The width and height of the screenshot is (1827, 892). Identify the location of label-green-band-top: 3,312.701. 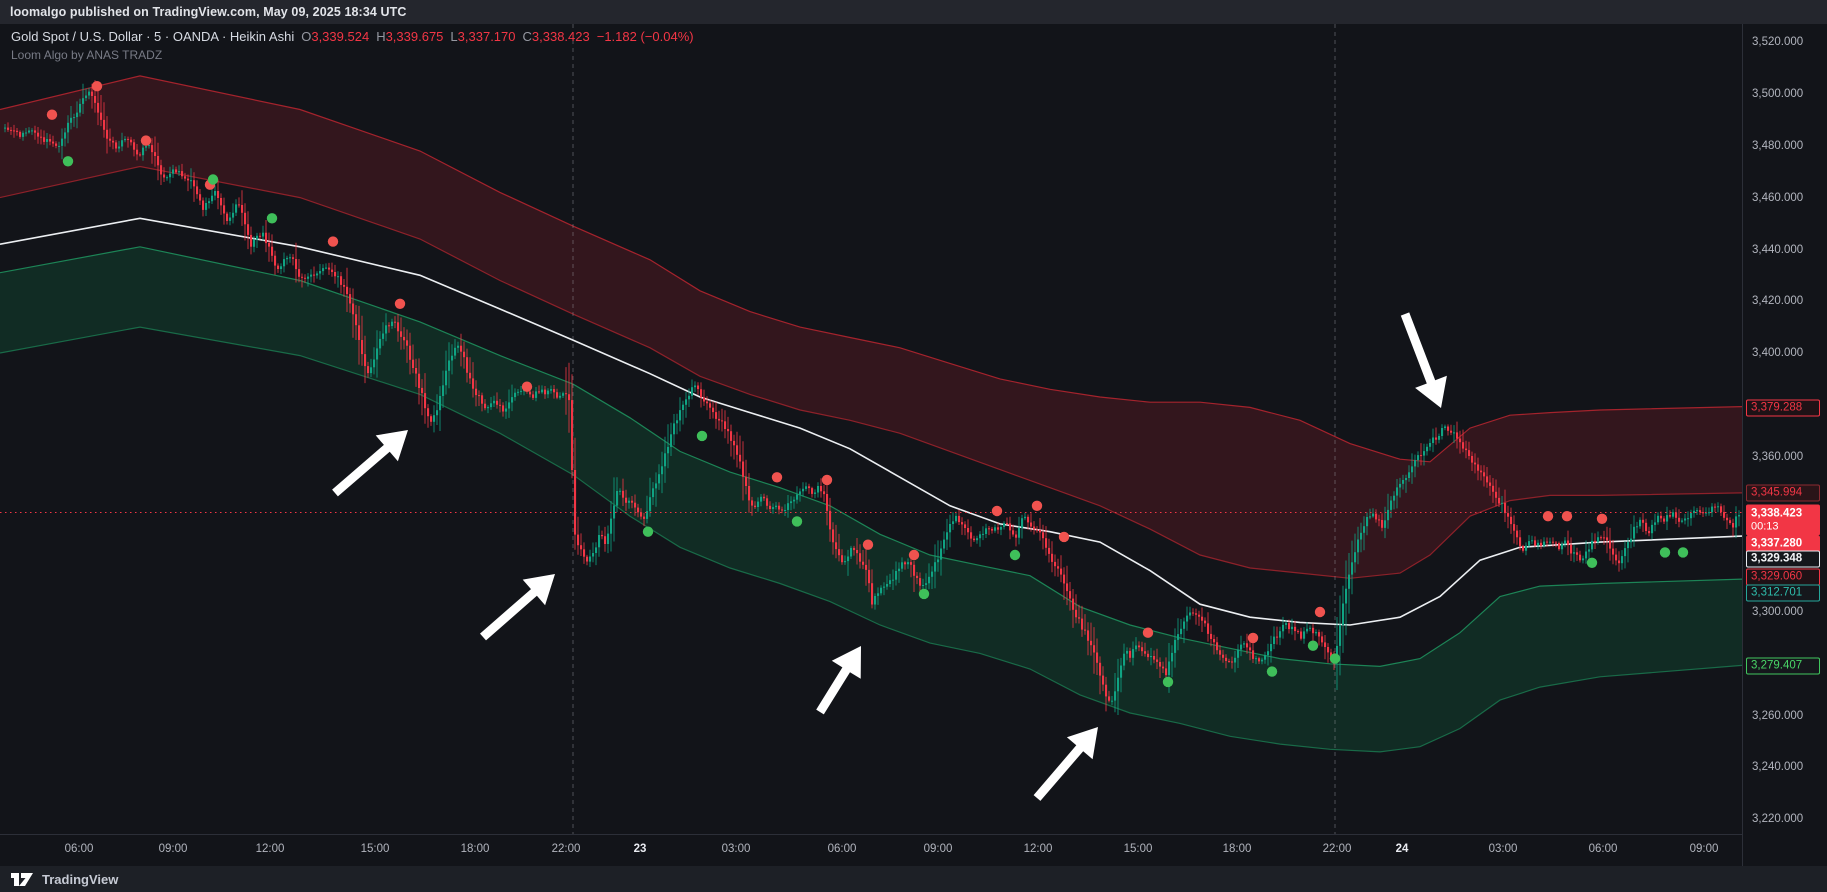
(1783, 593).